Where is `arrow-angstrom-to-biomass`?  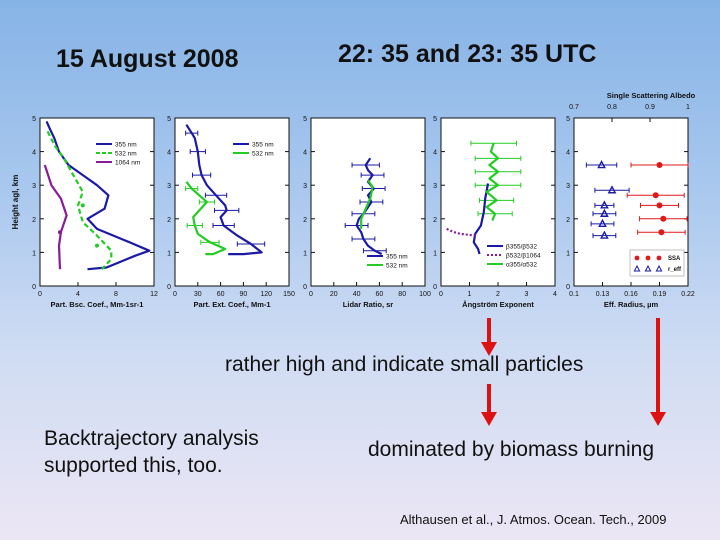
arrow-angstrom-to-biomass is located at coordinates (489, 405).